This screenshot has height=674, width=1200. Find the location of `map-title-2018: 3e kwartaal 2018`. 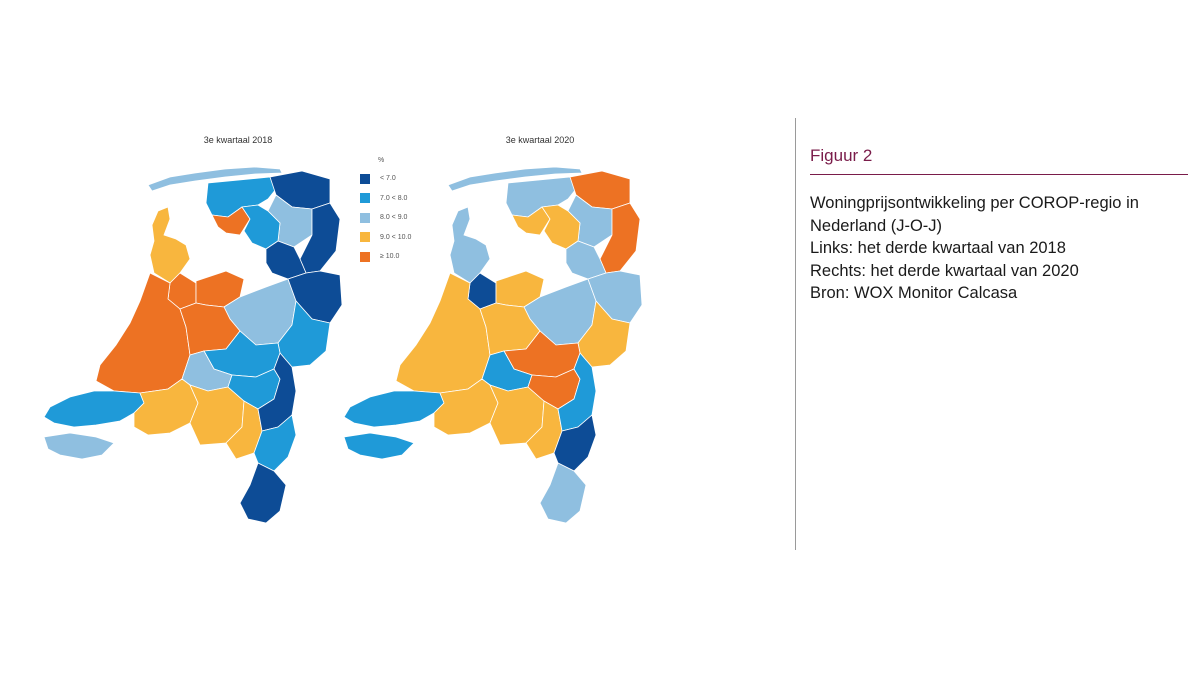

map-title-2018: 3e kwartaal 2018 is located at coordinates (238, 140).